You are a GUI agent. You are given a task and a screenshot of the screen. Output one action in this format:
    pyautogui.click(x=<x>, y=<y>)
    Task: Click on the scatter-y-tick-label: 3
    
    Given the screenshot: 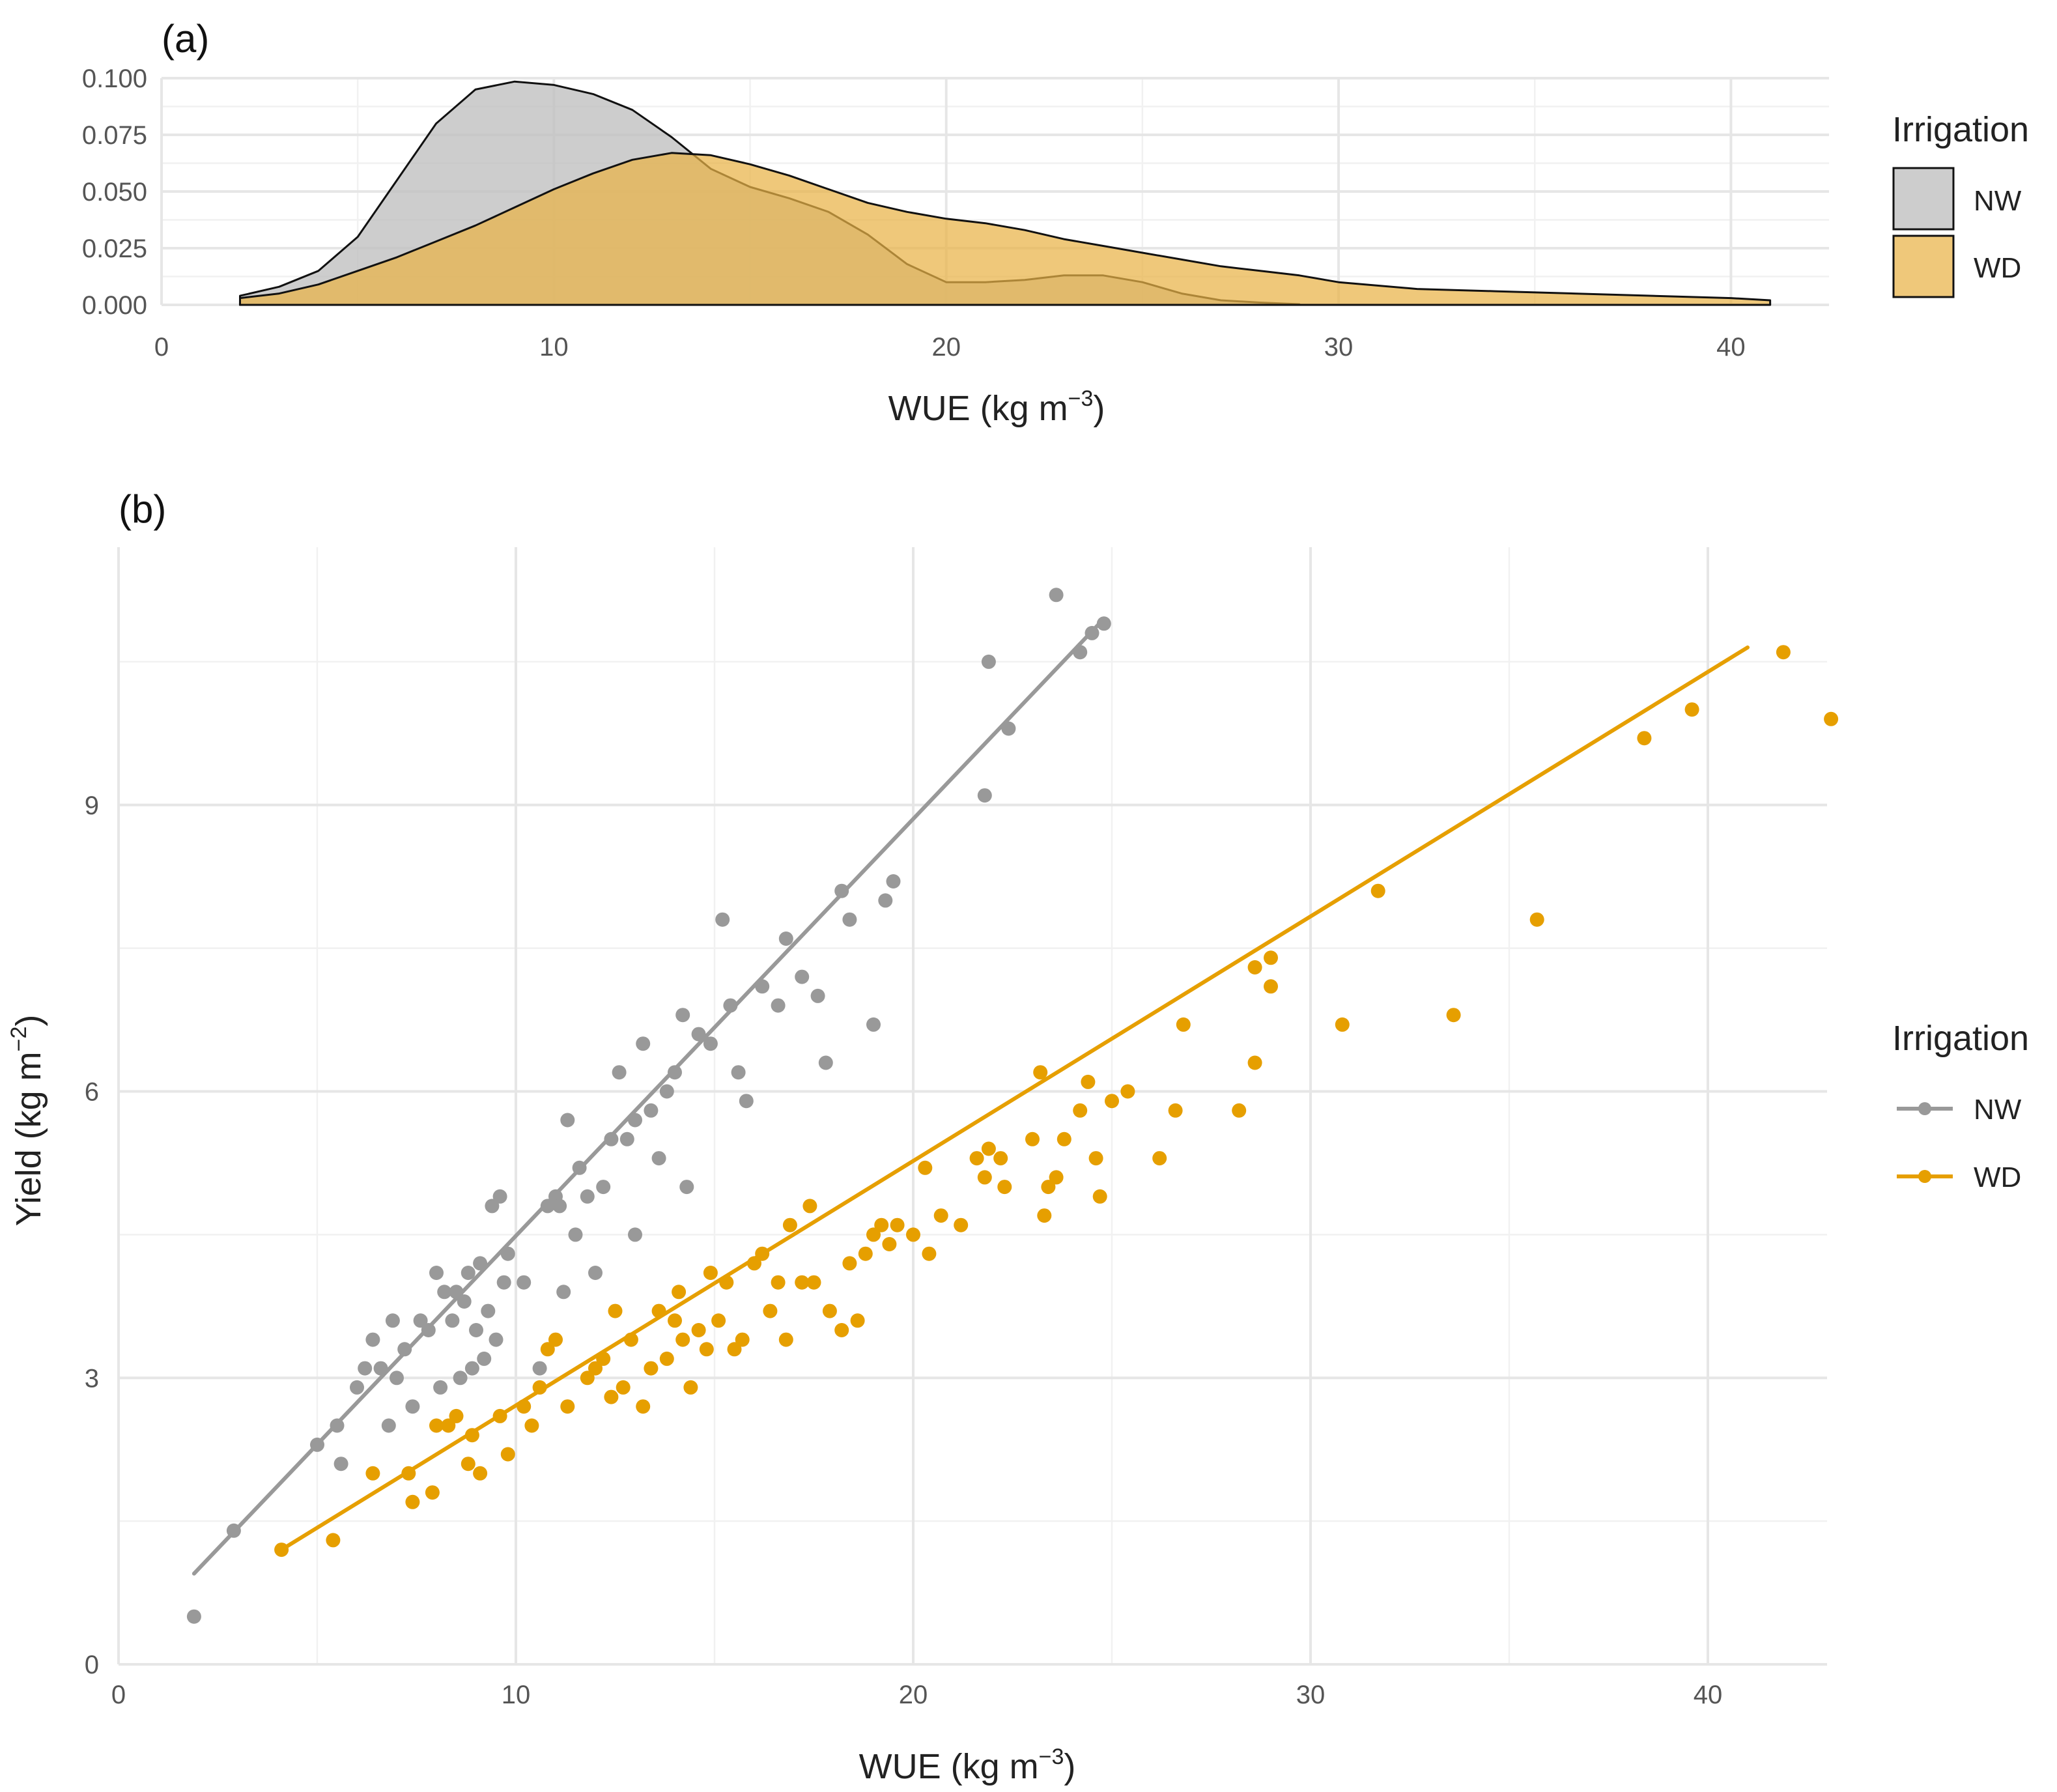 What is the action you would take?
    pyautogui.click(x=92, y=1378)
    